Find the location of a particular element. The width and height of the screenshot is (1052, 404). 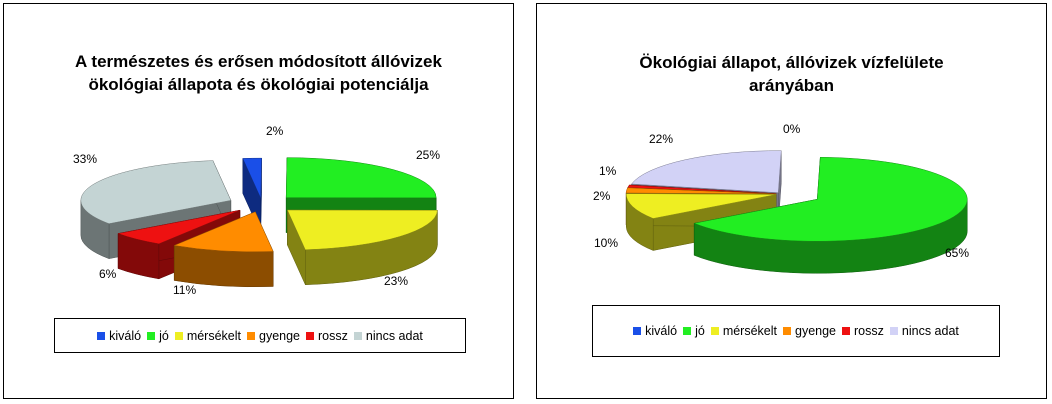

right-legend-item-merseklet: mérsékelt is located at coordinates (743, 331).